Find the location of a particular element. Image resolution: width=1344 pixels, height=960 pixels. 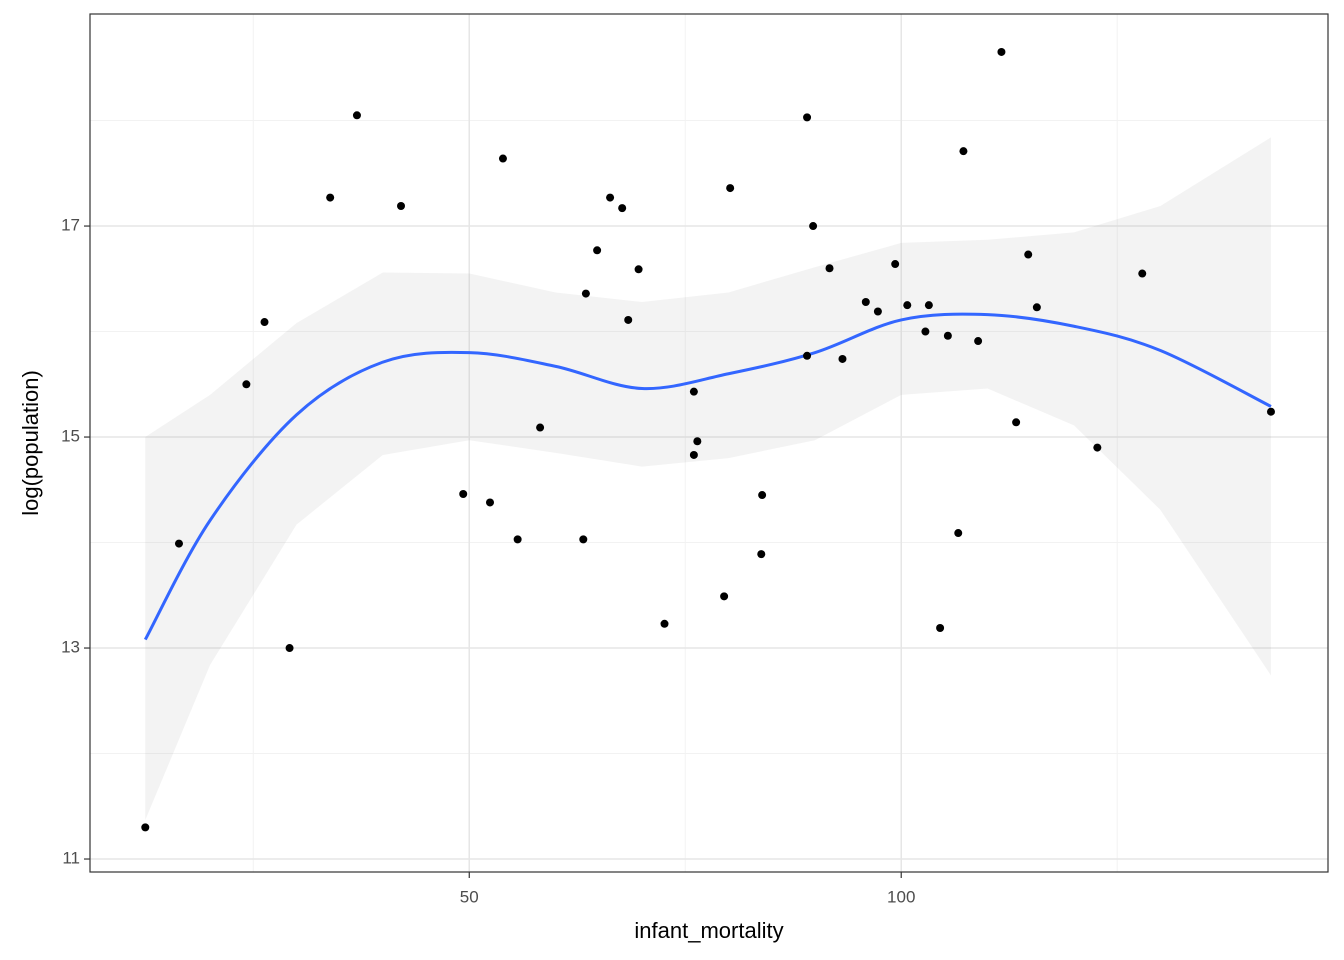

y-axis-title: log(population) is located at coordinates (30, 443).